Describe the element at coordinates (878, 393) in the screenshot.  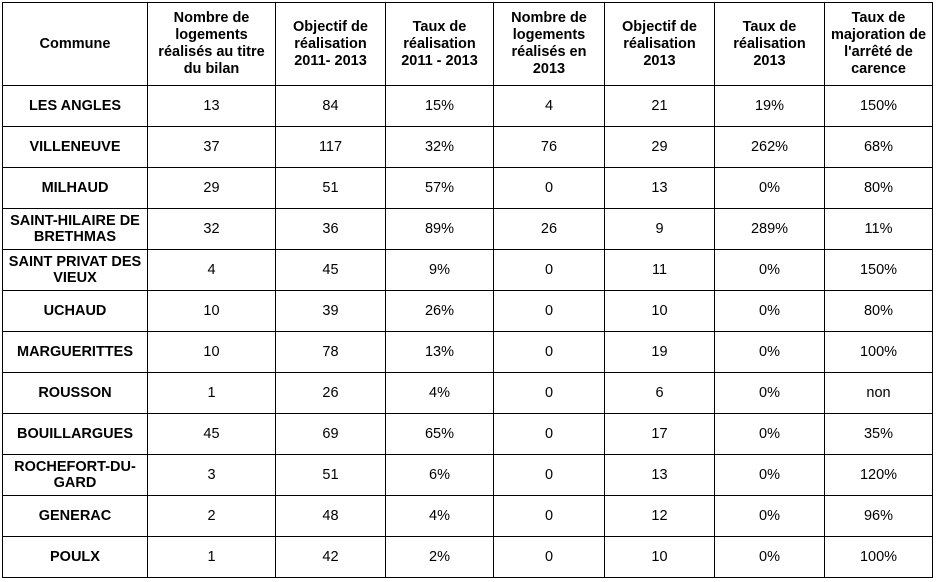
I see `table-cell: non` at that location.